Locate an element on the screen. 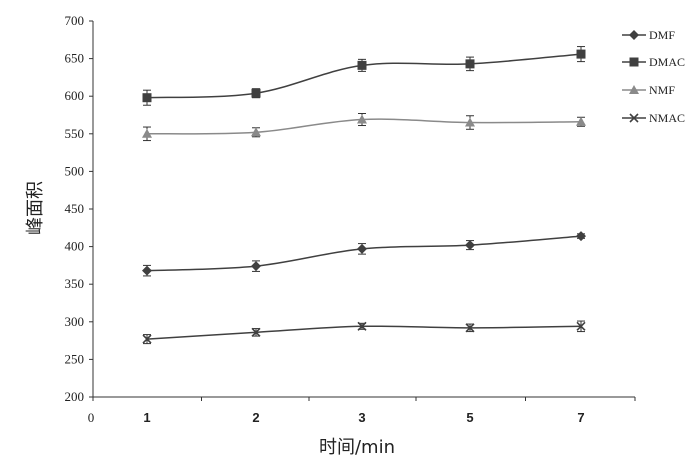 The height and width of the screenshot is (469, 700). legend-label: DMAC is located at coordinates (667, 62).